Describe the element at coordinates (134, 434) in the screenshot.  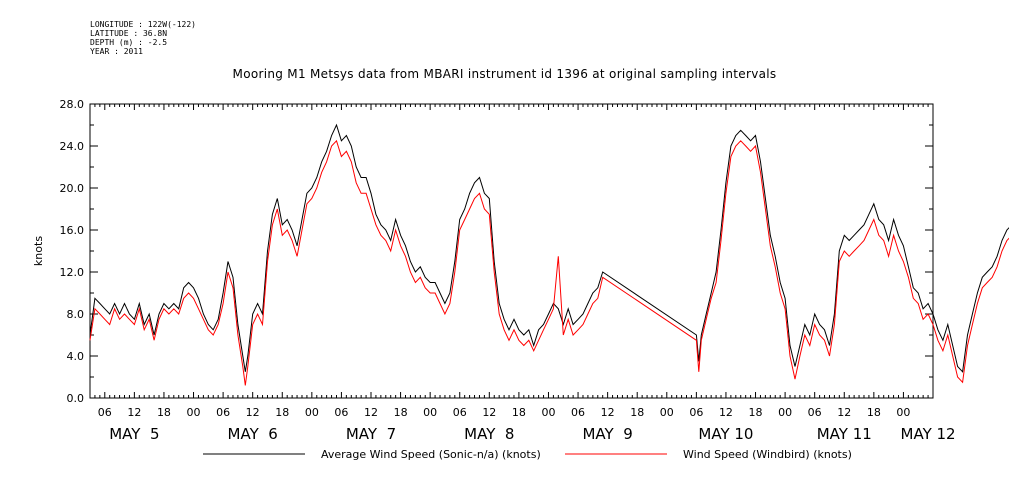
I see `x-day-label: MAY 5` at that location.